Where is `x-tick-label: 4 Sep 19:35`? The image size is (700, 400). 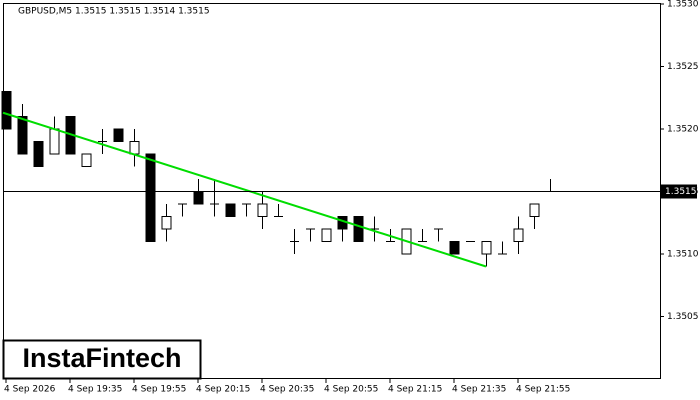
x-tick-label: 4 Sep 19:35 is located at coordinates (95, 390).